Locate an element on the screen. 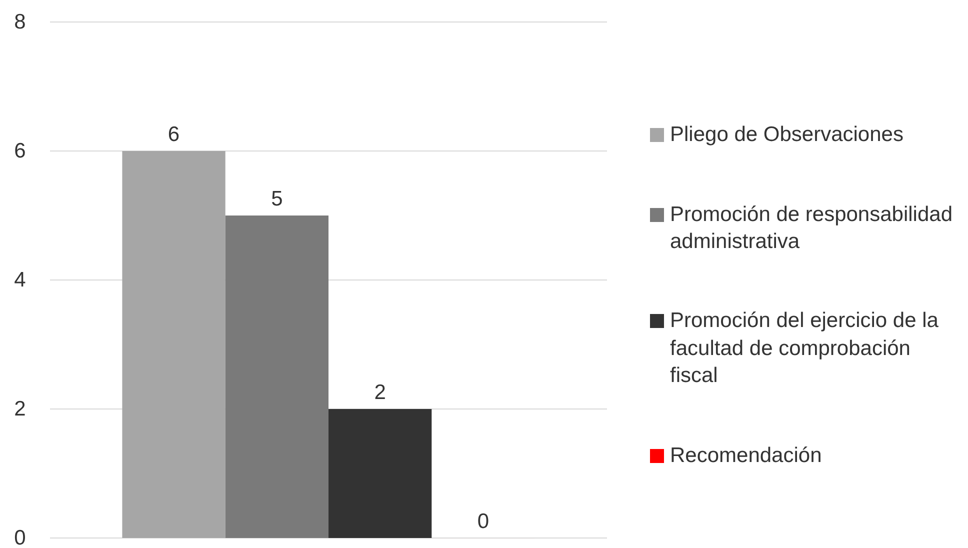 This screenshot has height=548, width=968. legend-label: Promoción de responsabilidad administrativa is located at coordinates (812, 228).